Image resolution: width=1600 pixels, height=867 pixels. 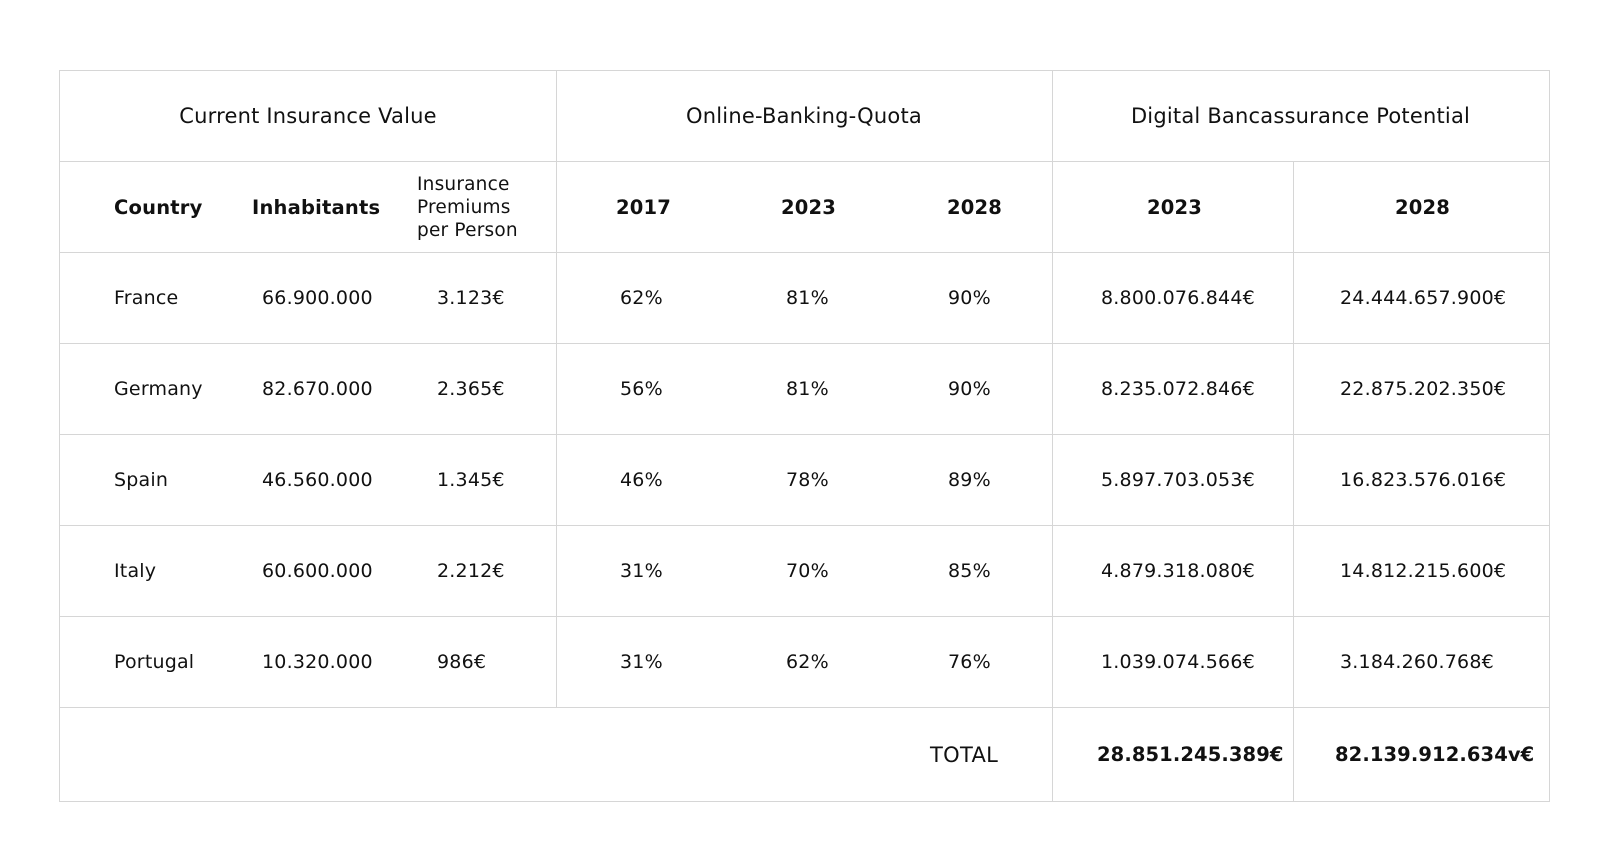 I want to click on cell-potential-2028: 24.444.657.900€, so click(x=1423, y=298).